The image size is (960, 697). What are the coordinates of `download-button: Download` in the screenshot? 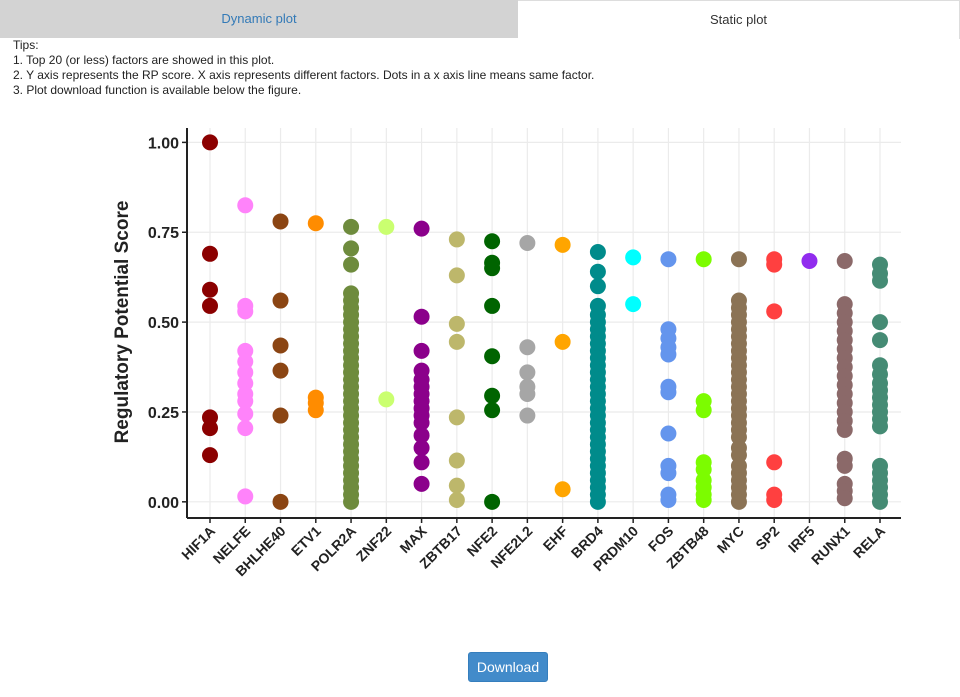 It's located at (508, 667).